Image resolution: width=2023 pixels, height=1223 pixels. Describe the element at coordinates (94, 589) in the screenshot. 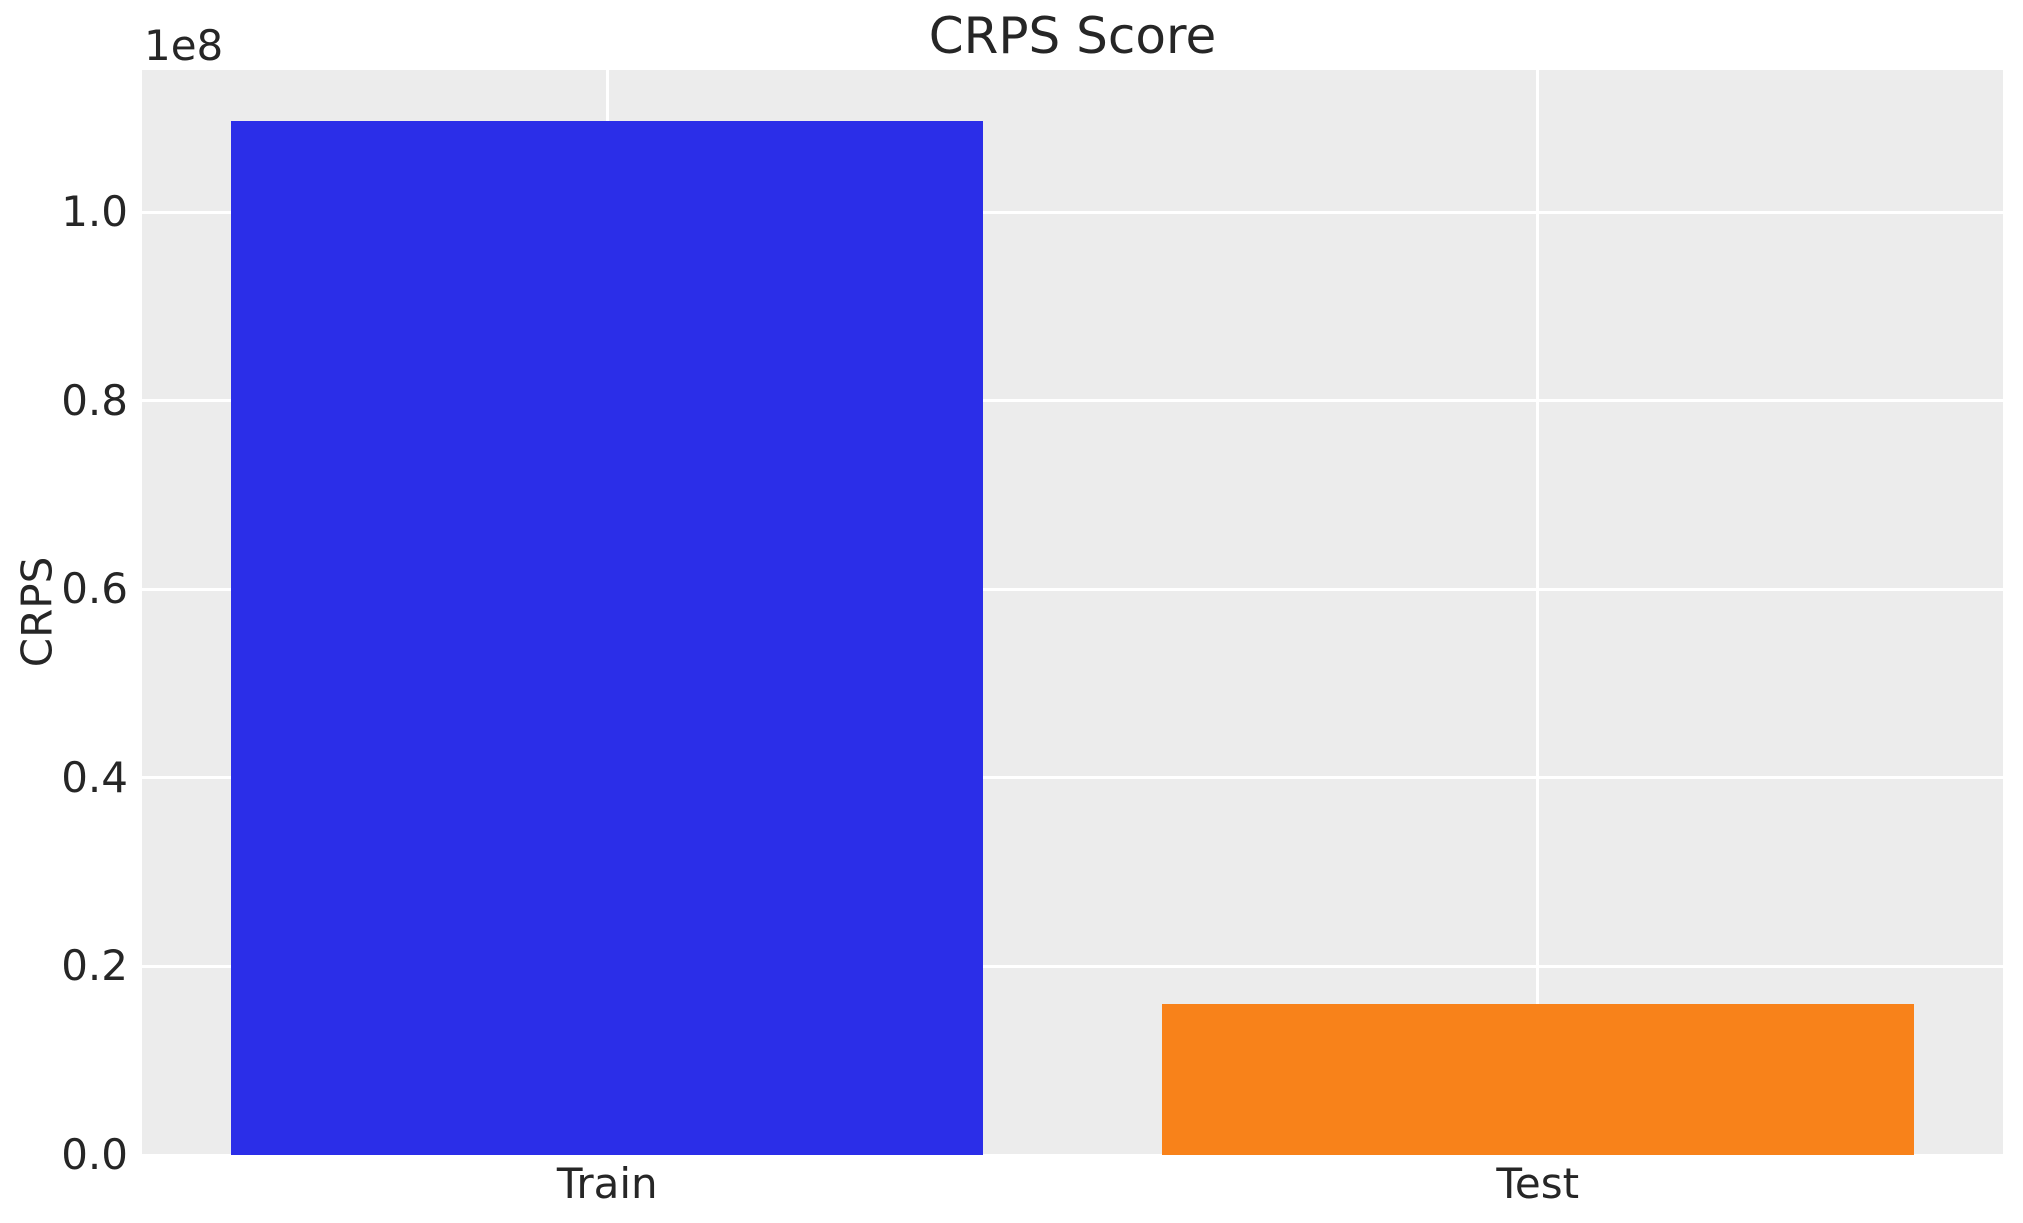

I see `y-tick-label: 0.6` at that location.